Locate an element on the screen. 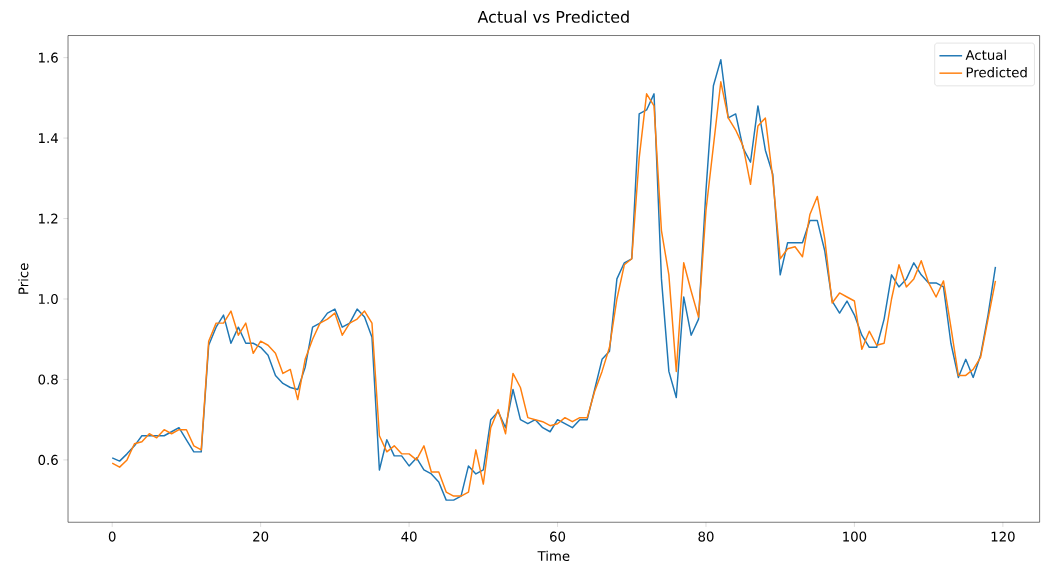 This screenshot has height=573, width=1043. chart-title: Actual vs Predicted is located at coordinates (553, 16).